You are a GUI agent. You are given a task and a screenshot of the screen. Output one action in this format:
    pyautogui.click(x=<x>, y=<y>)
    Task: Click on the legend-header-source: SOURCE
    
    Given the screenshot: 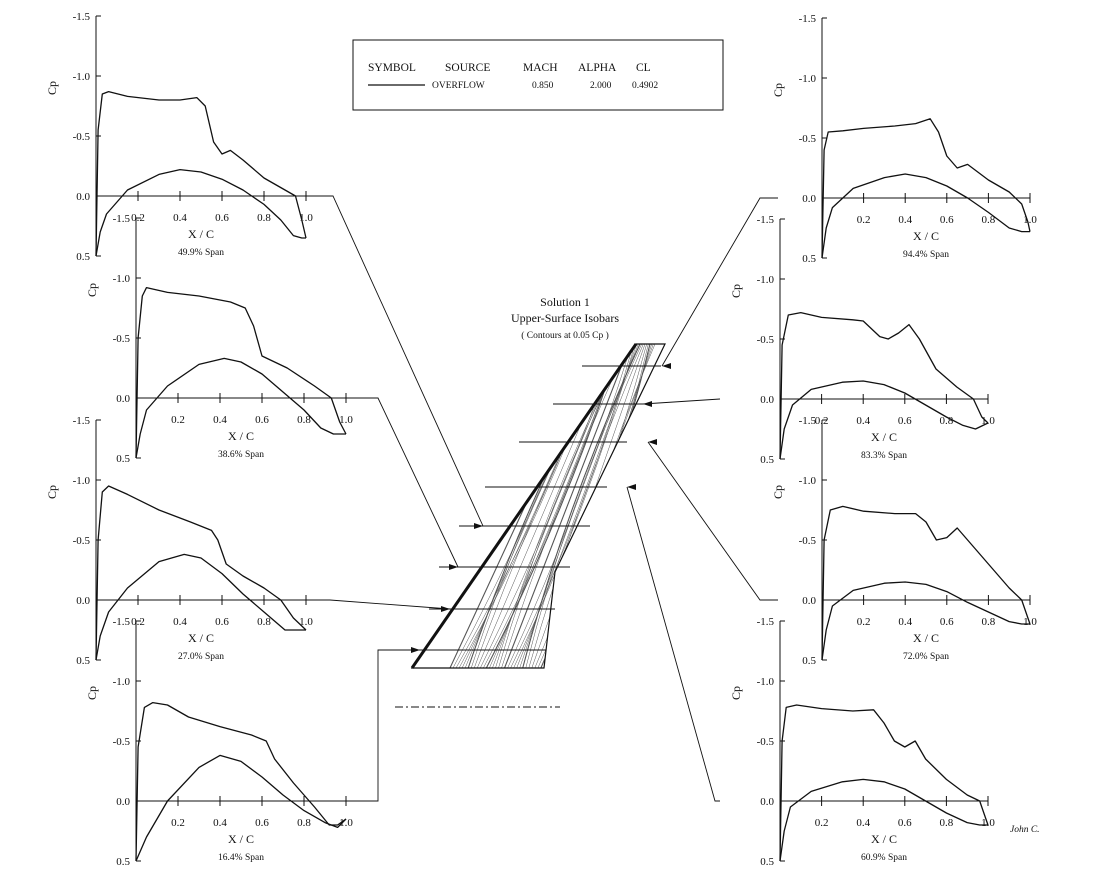 What is the action you would take?
    pyautogui.click(x=467, y=68)
    